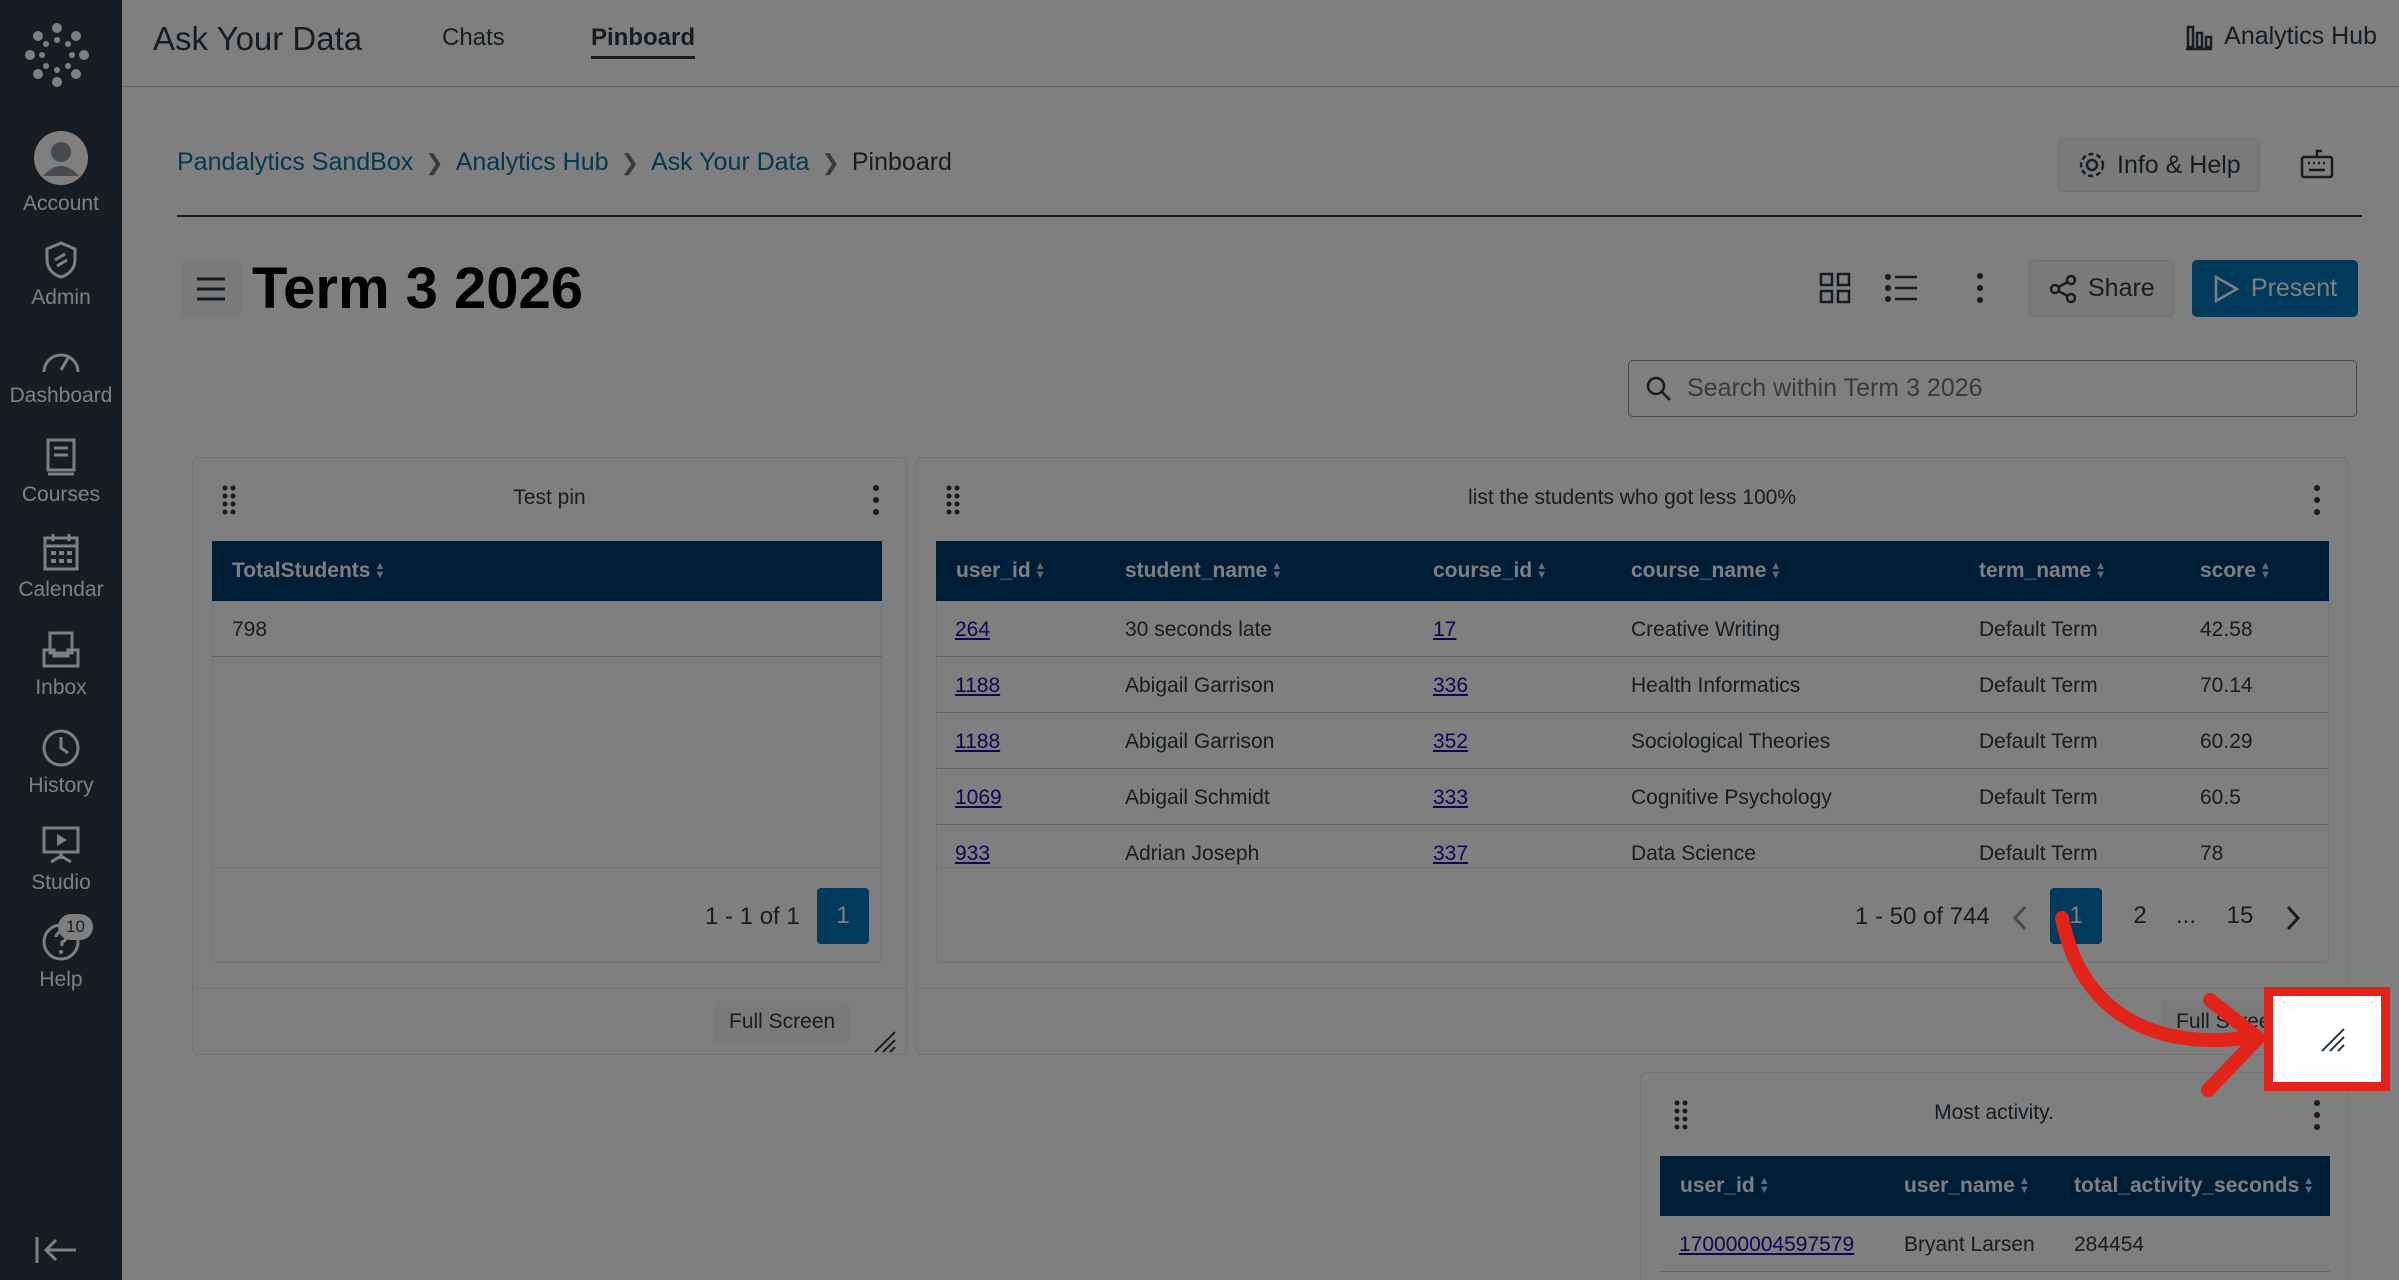 Image resolution: width=2399 pixels, height=1280 pixels. Describe the element at coordinates (61, 567) in the screenshot. I see `nav-item-calendar: Calendar` at that location.